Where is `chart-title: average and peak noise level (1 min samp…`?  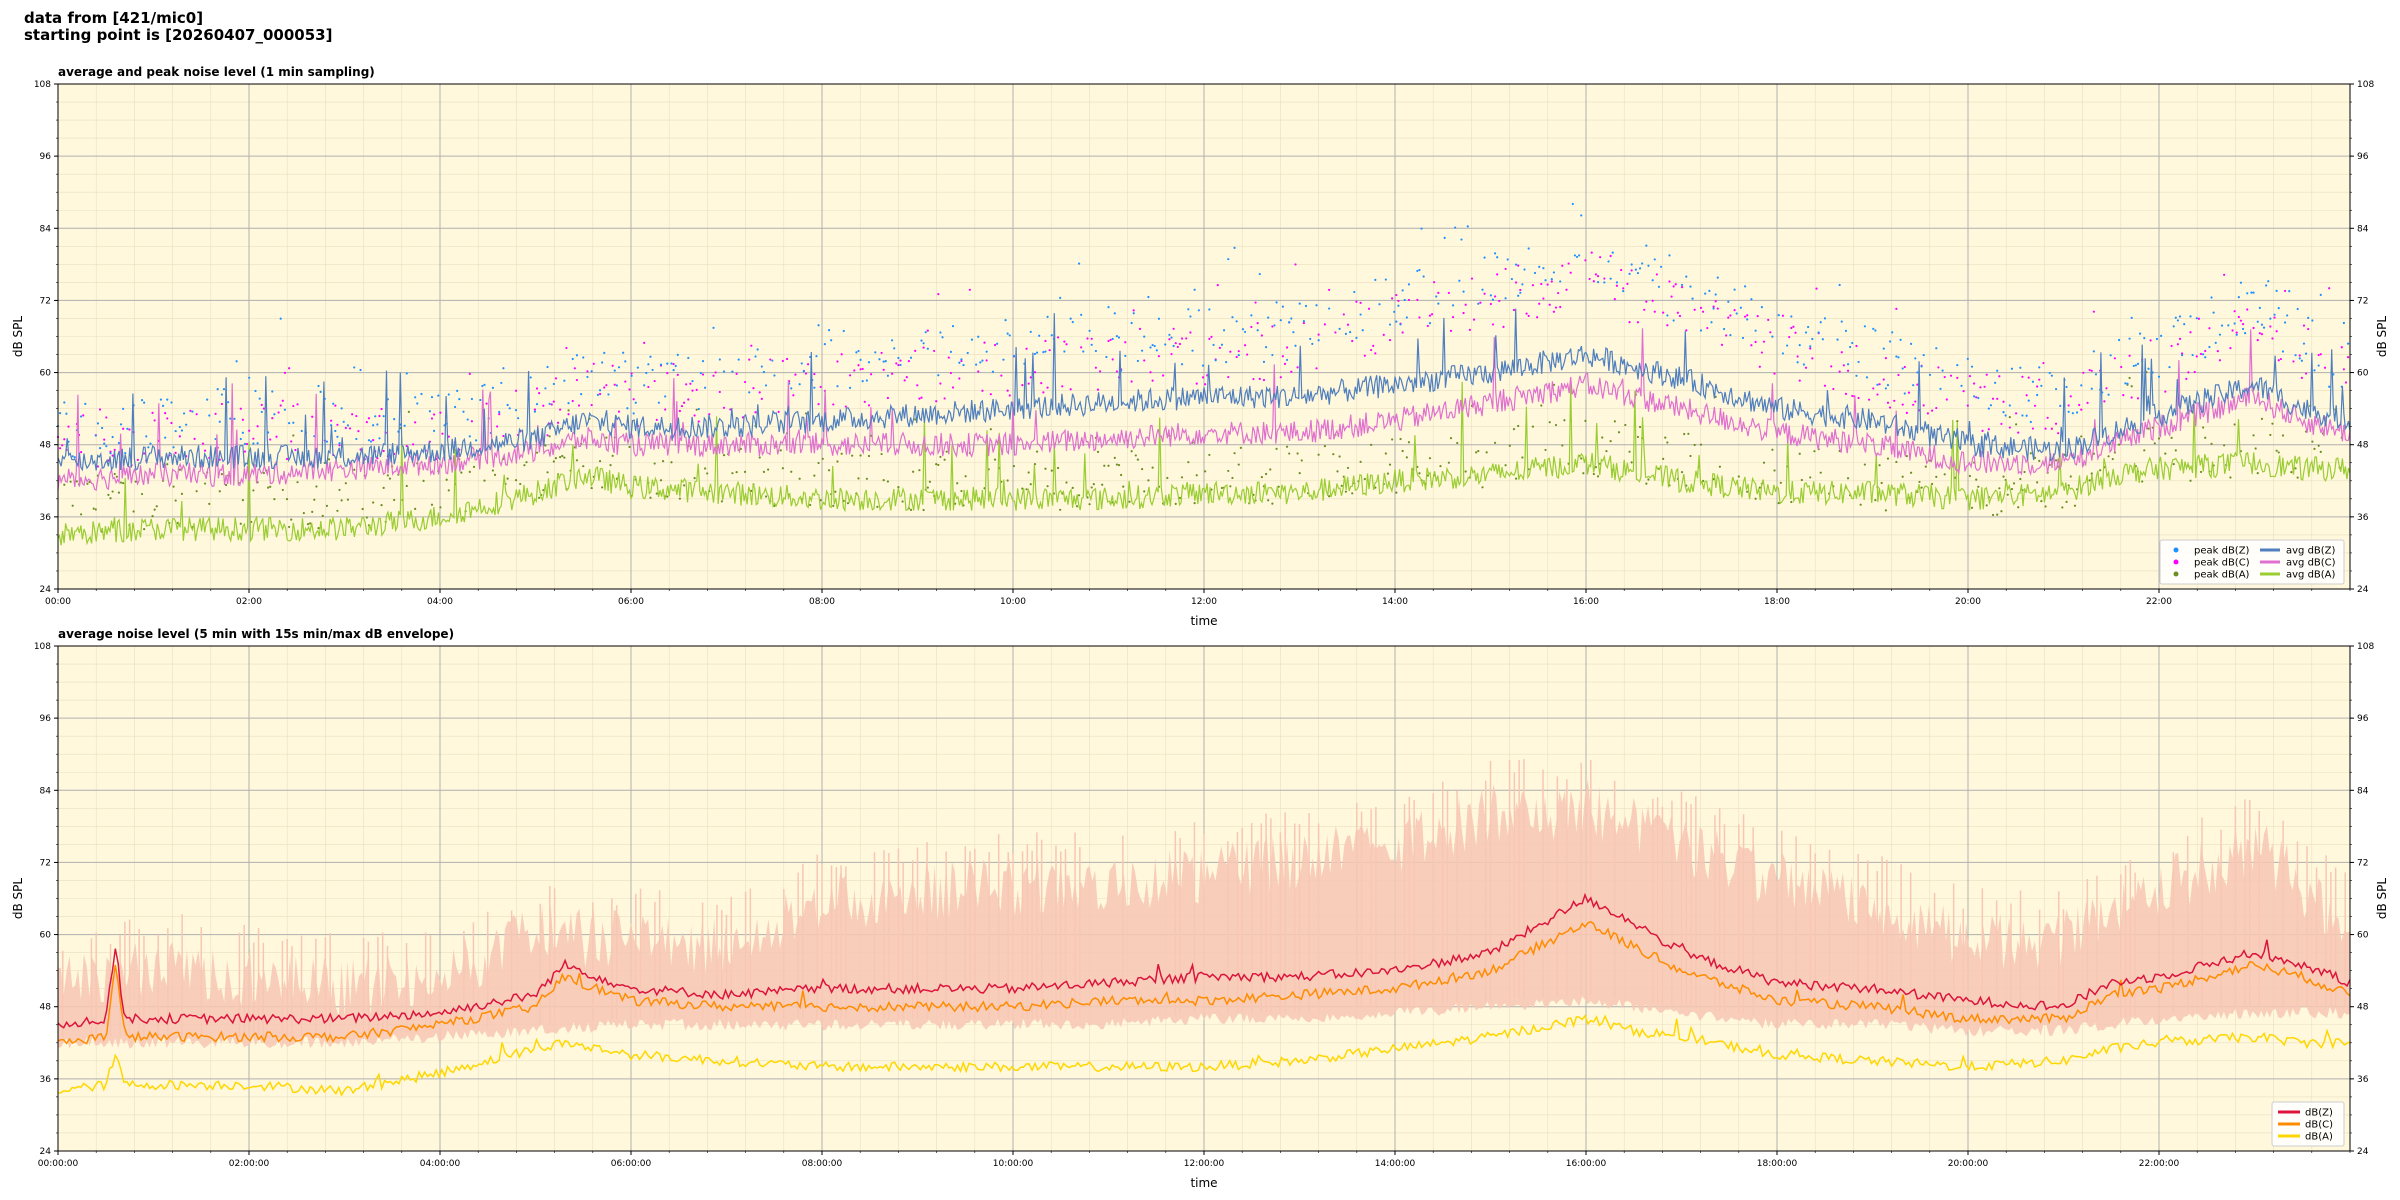
chart-title: average and peak noise level (1 min samp… is located at coordinates (216, 72).